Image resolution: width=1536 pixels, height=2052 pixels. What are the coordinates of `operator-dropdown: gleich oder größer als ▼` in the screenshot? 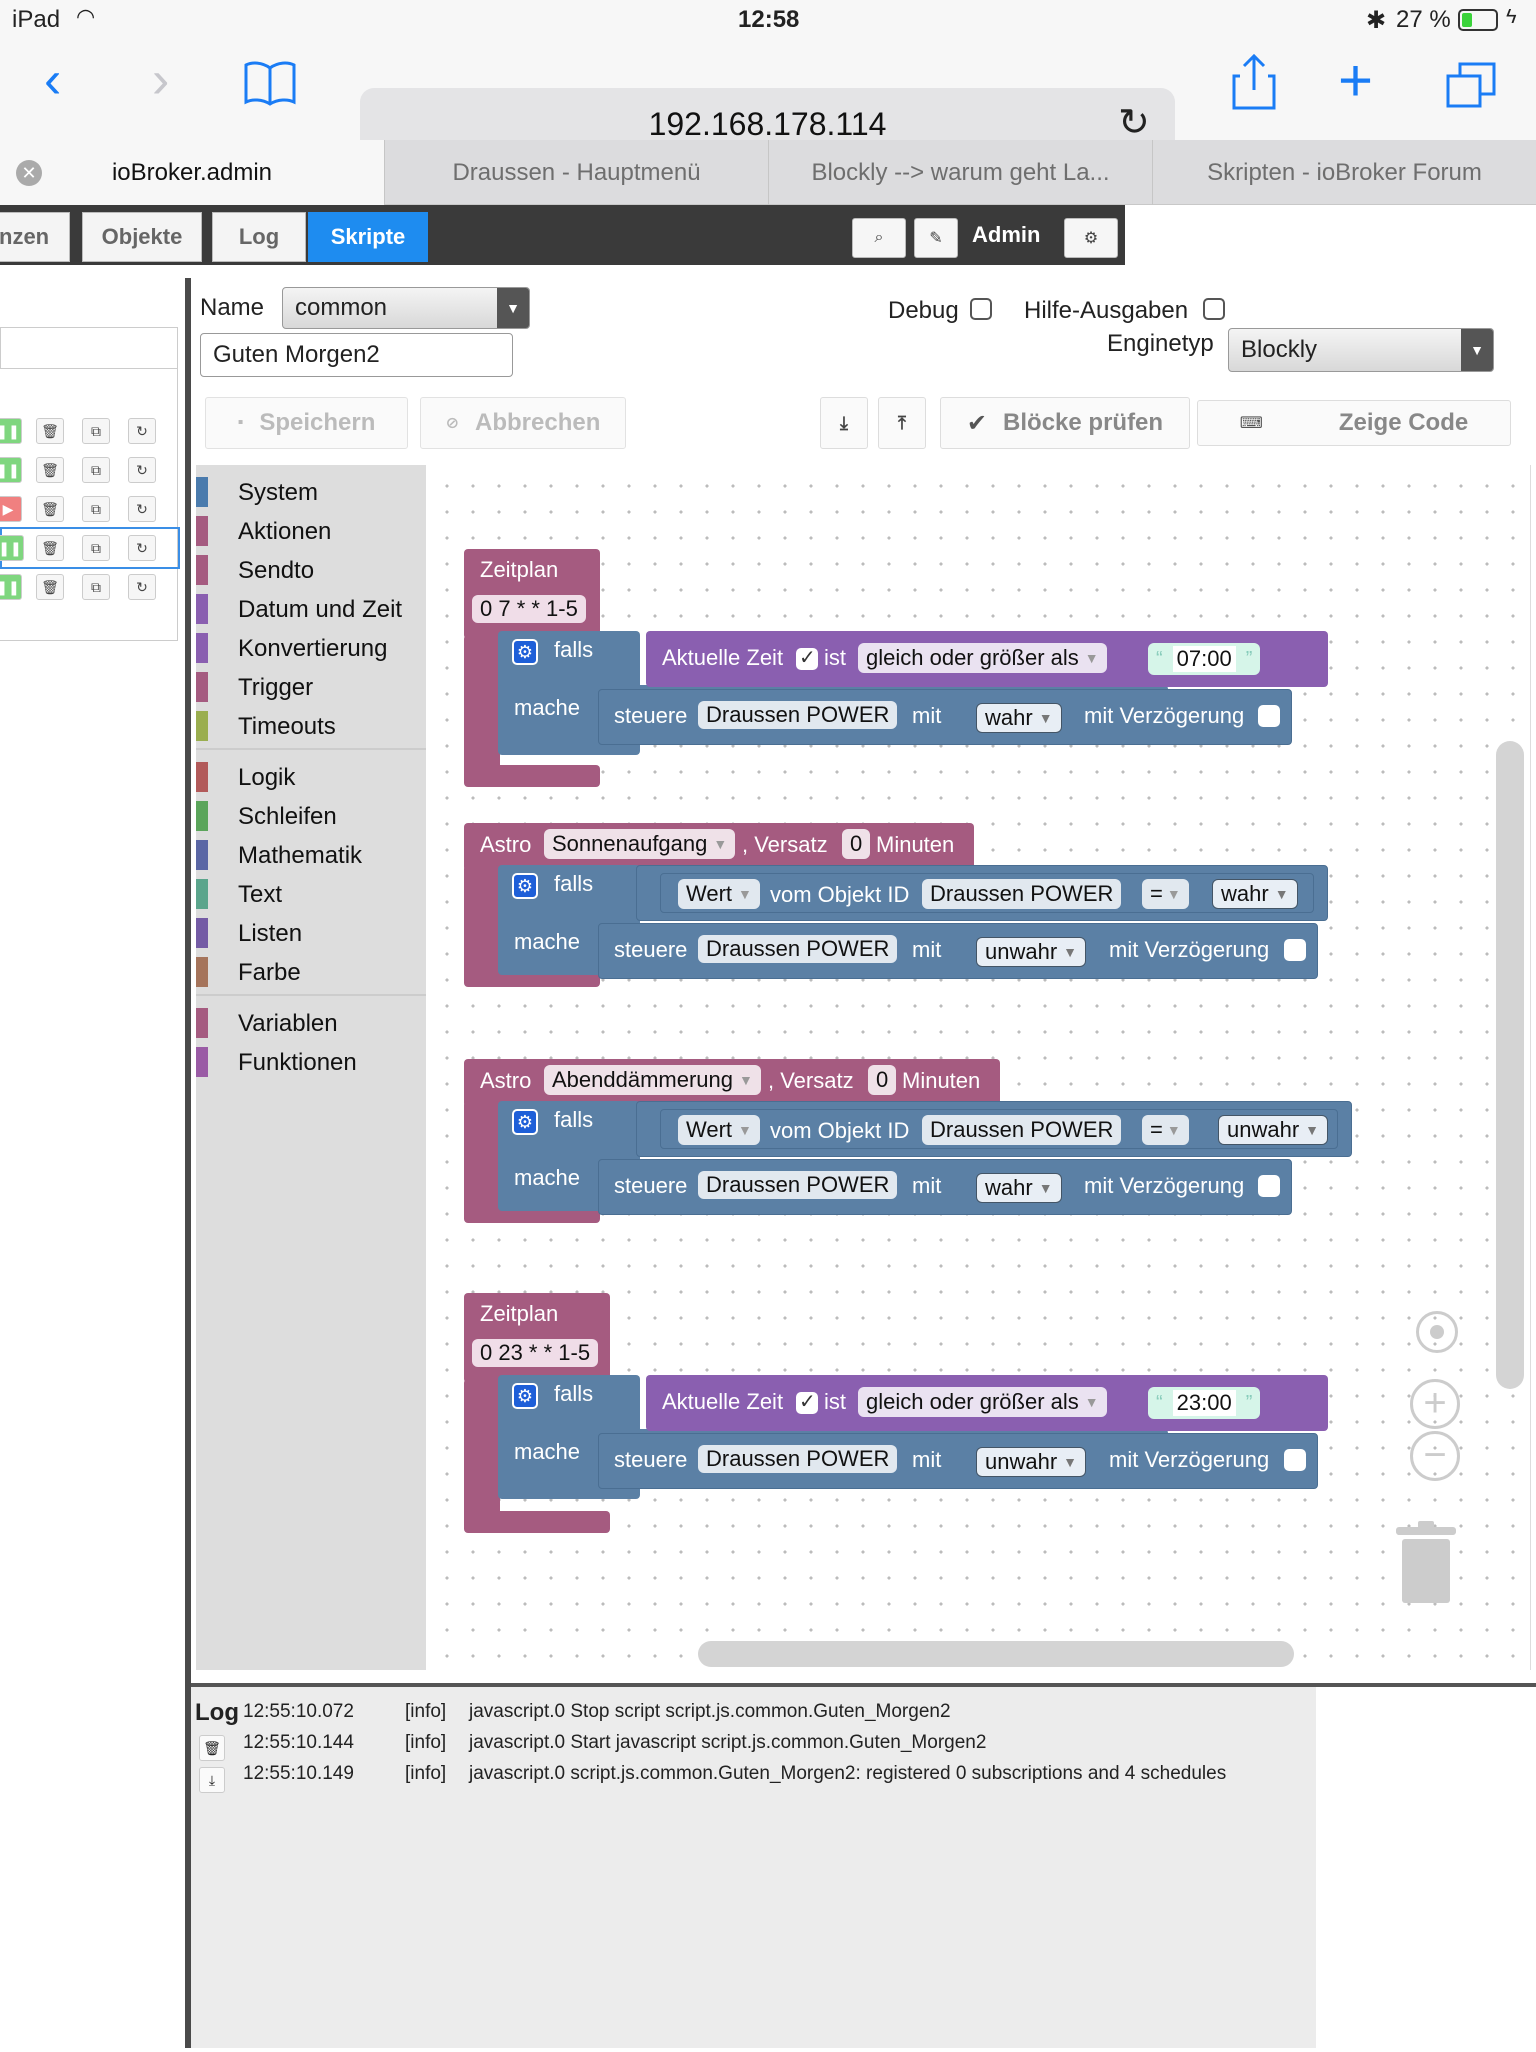 It's located at (982, 1402).